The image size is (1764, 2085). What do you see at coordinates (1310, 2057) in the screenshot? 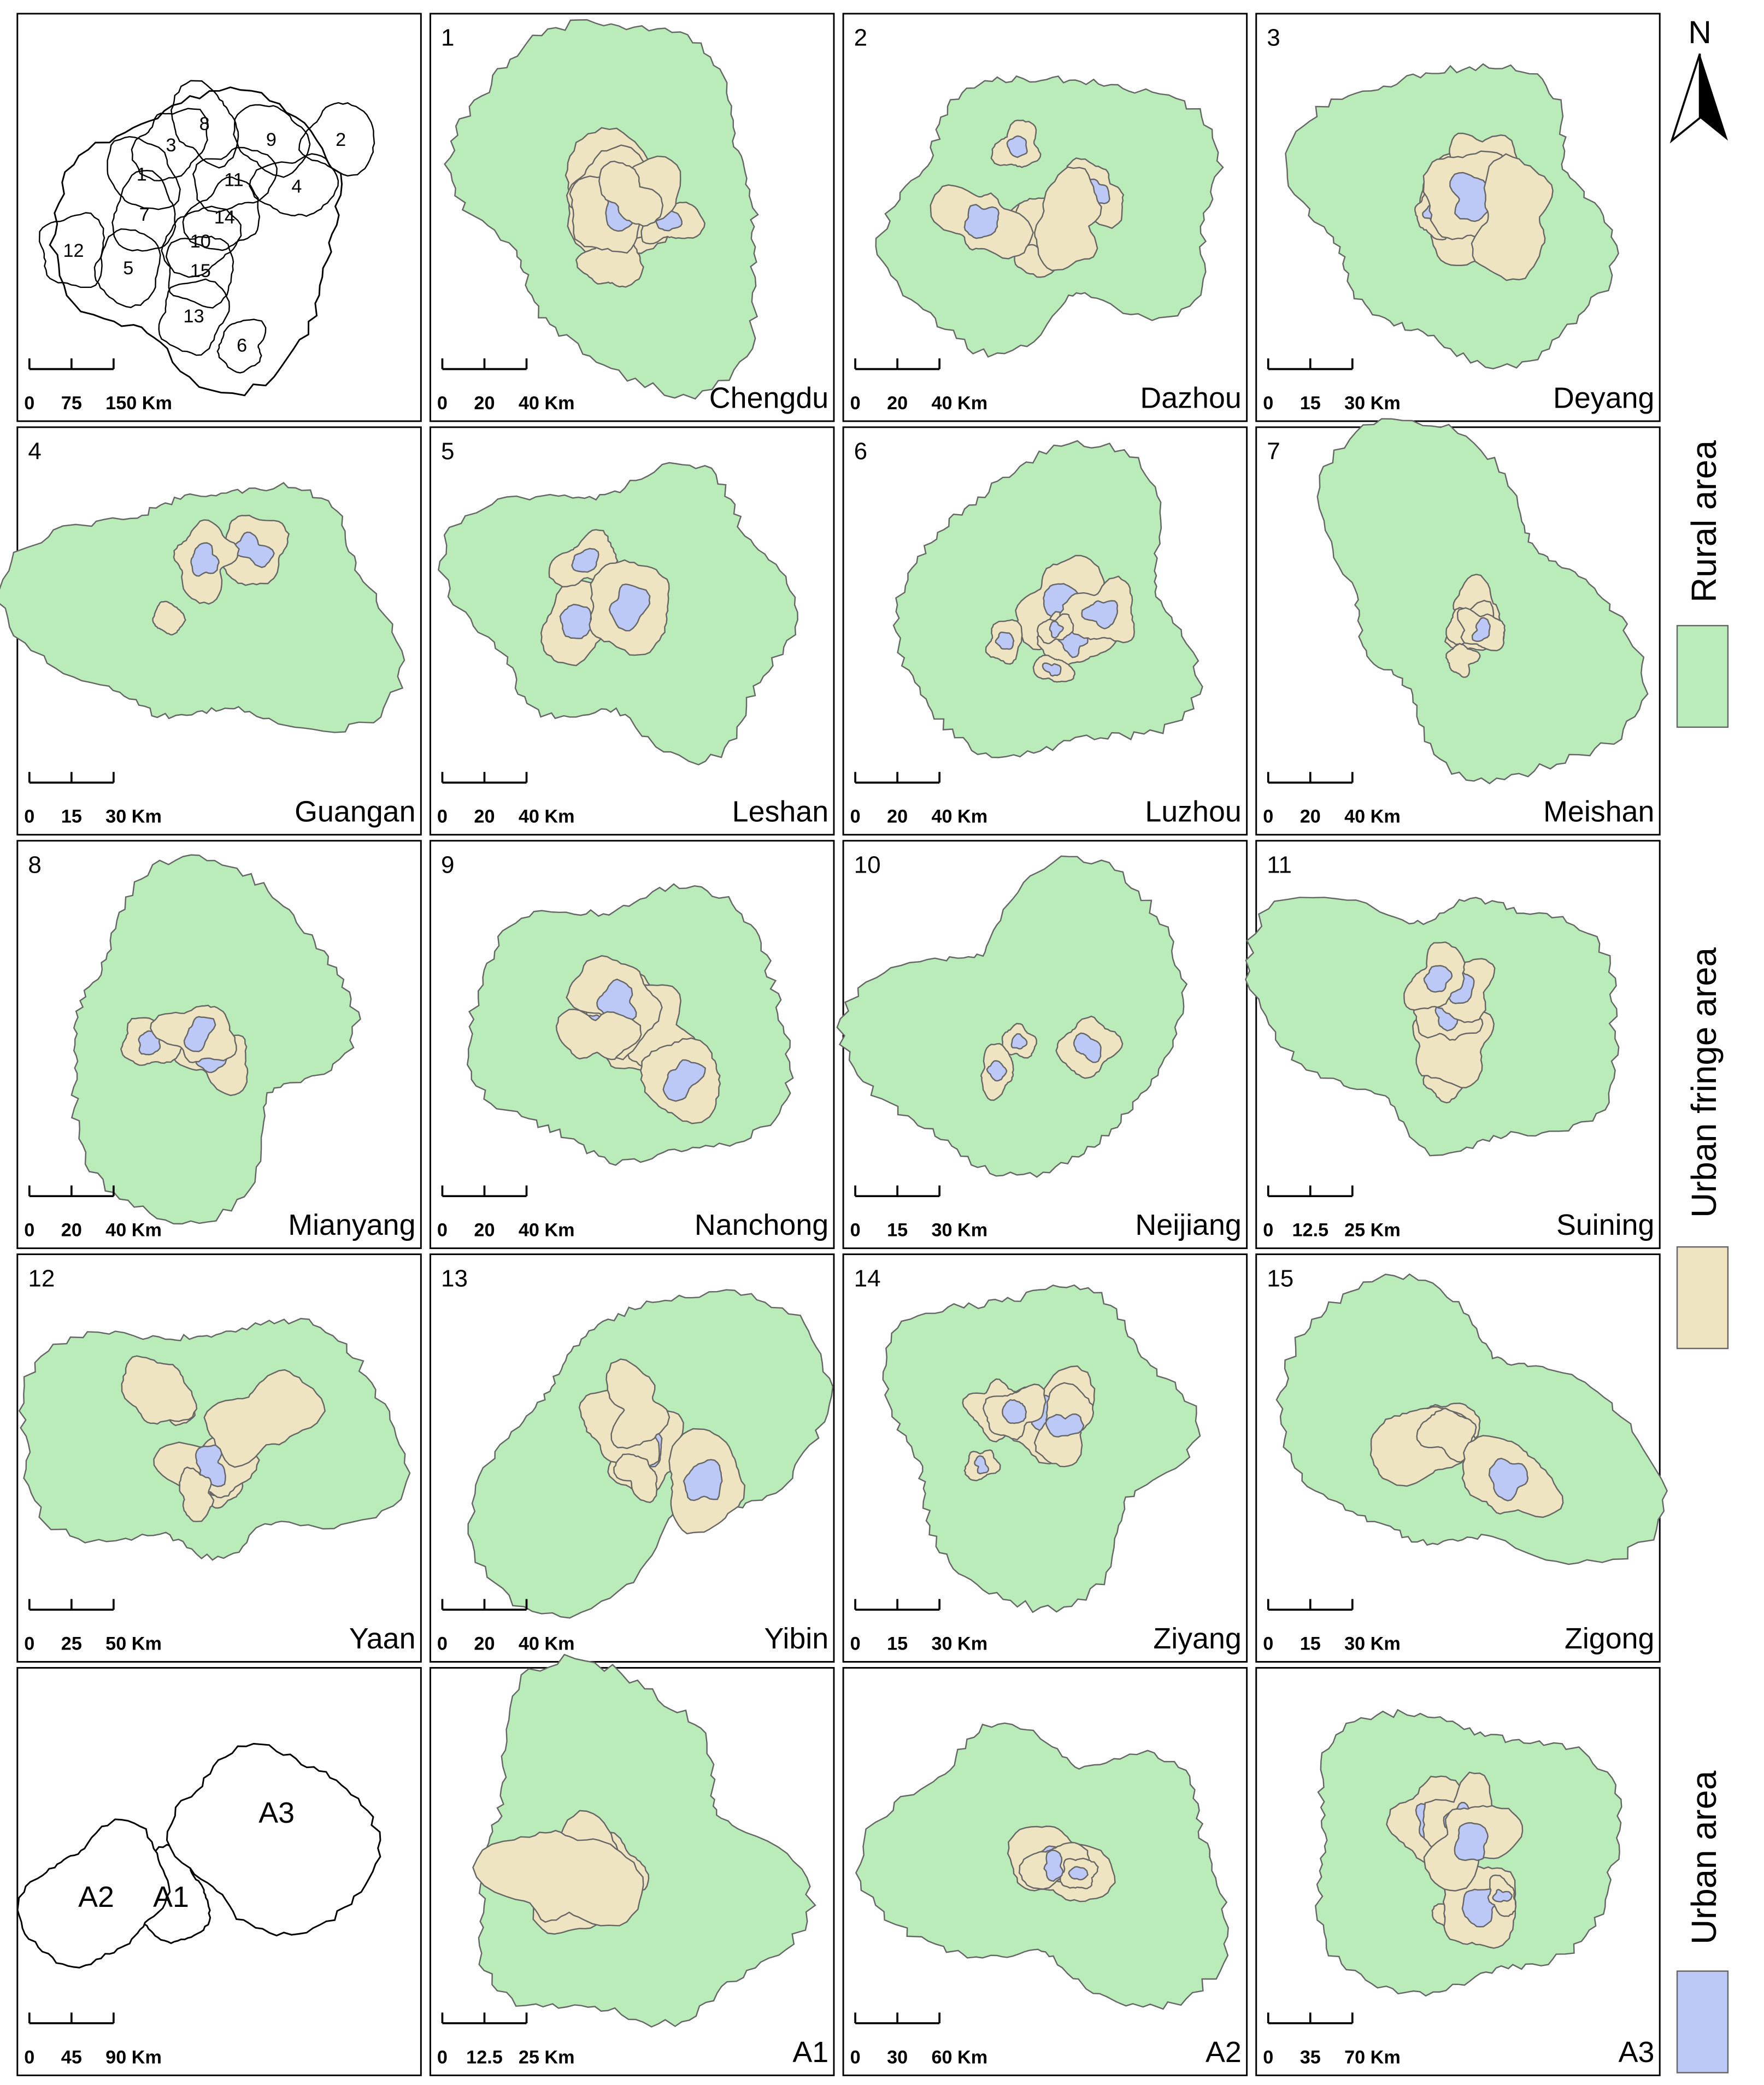
I see `scale-label: 35` at bounding box center [1310, 2057].